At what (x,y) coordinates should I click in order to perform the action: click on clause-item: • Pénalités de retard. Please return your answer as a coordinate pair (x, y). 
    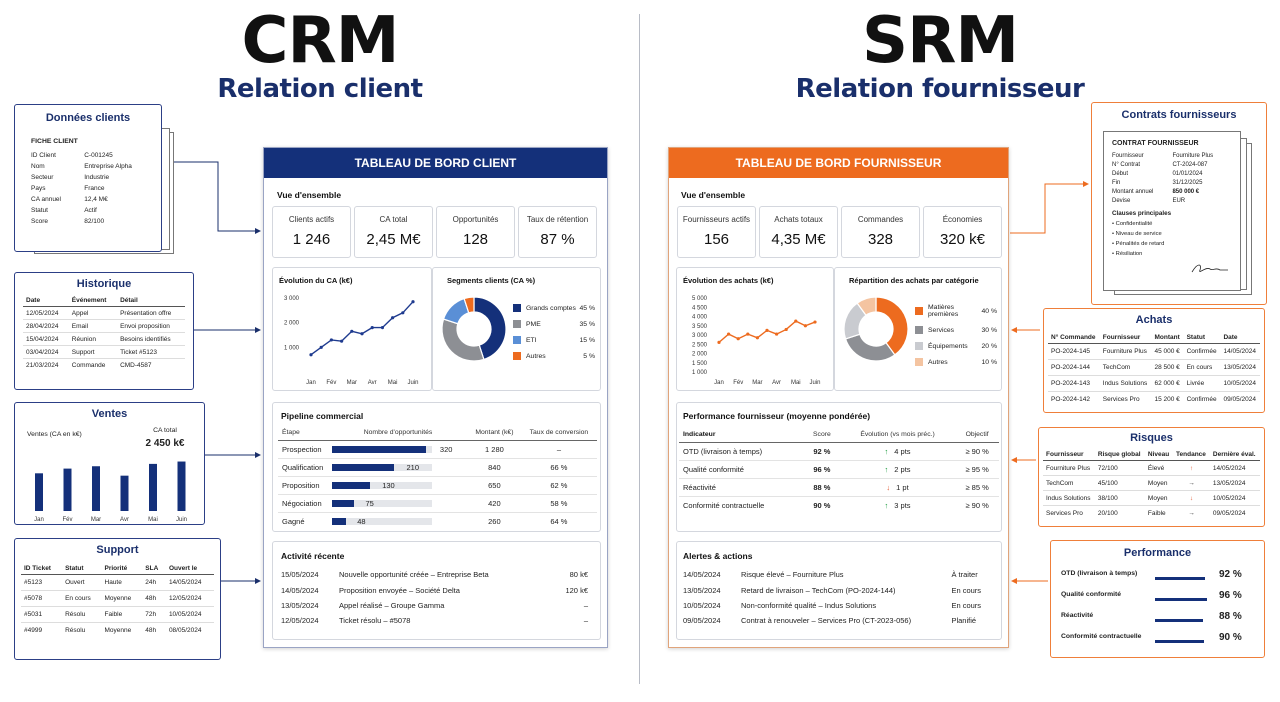
    Looking at the image, I should click on (1138, 244).